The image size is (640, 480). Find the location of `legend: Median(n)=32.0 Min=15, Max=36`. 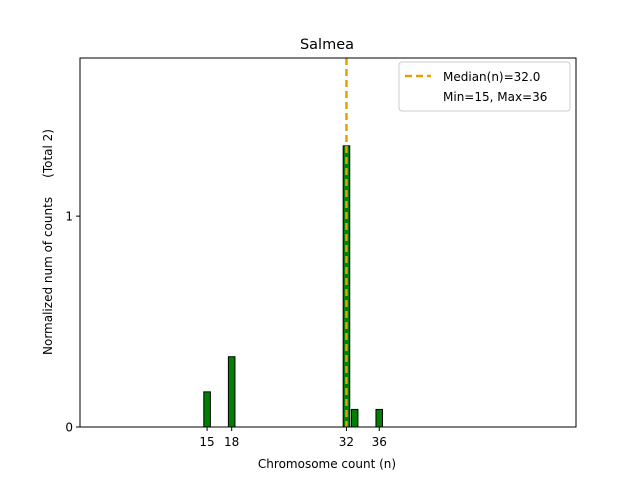

legend: Median(n)=32.0 Min=15, Max=36 is located at coordinates (484, 86).